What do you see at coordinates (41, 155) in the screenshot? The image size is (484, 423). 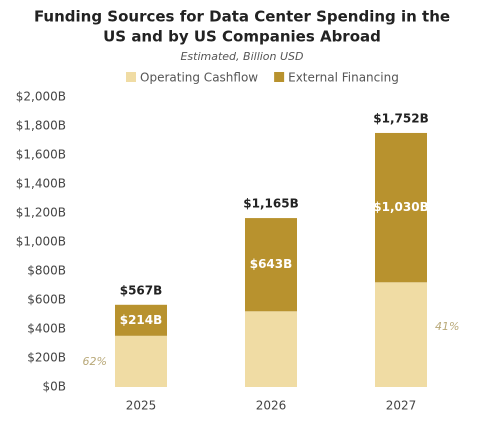 I see `y-tick-label: $1,600B` at bounding box center [41, 155].